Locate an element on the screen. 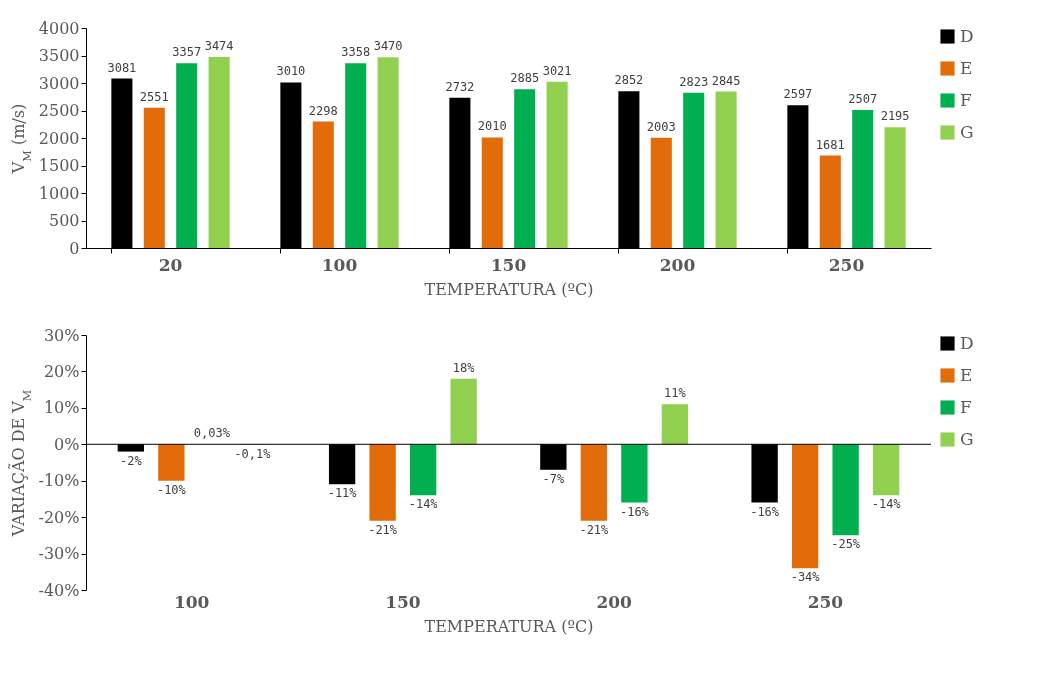  y-tick-label: 10% is located at coordinates (61, 408).